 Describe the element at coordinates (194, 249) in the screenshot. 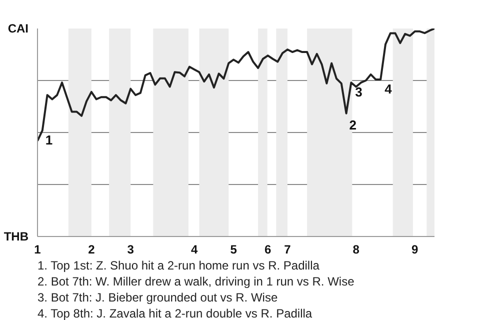

I see `x-tick-label: 4` at that location.